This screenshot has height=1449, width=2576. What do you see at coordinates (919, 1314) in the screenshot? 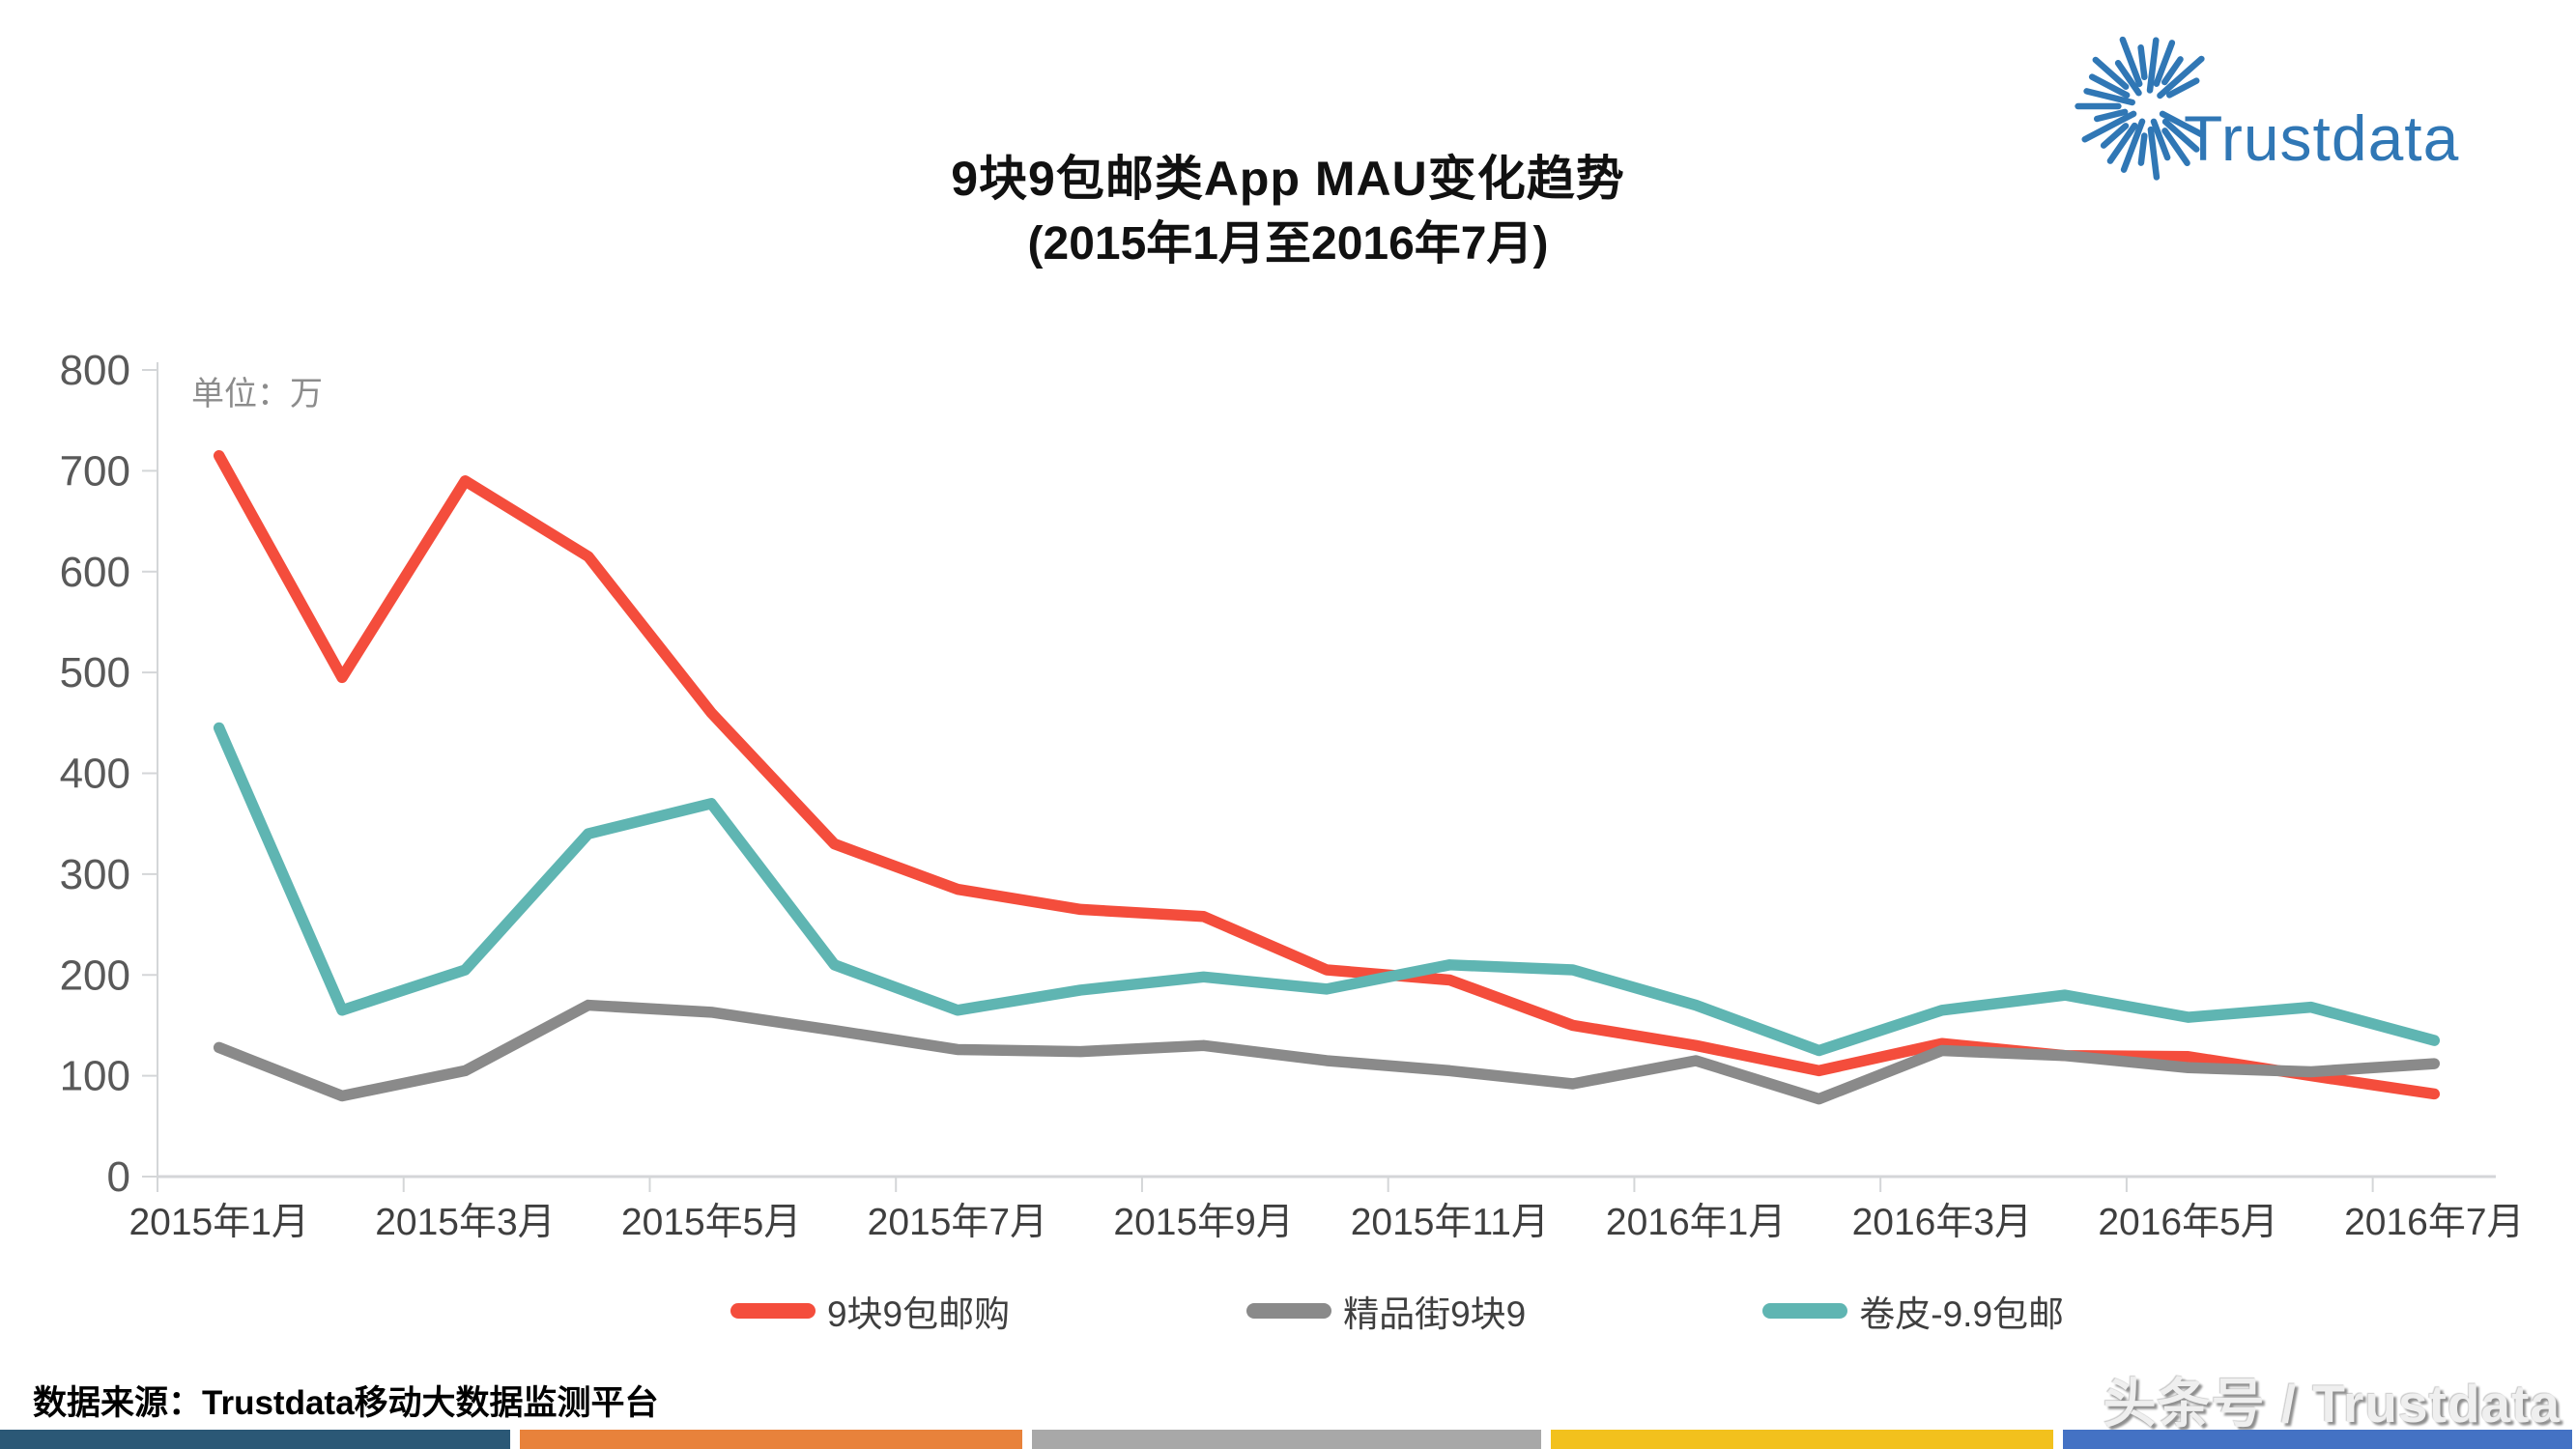
I see `legend-label: 9块9包邮购` at bounding box center [919, 1314].